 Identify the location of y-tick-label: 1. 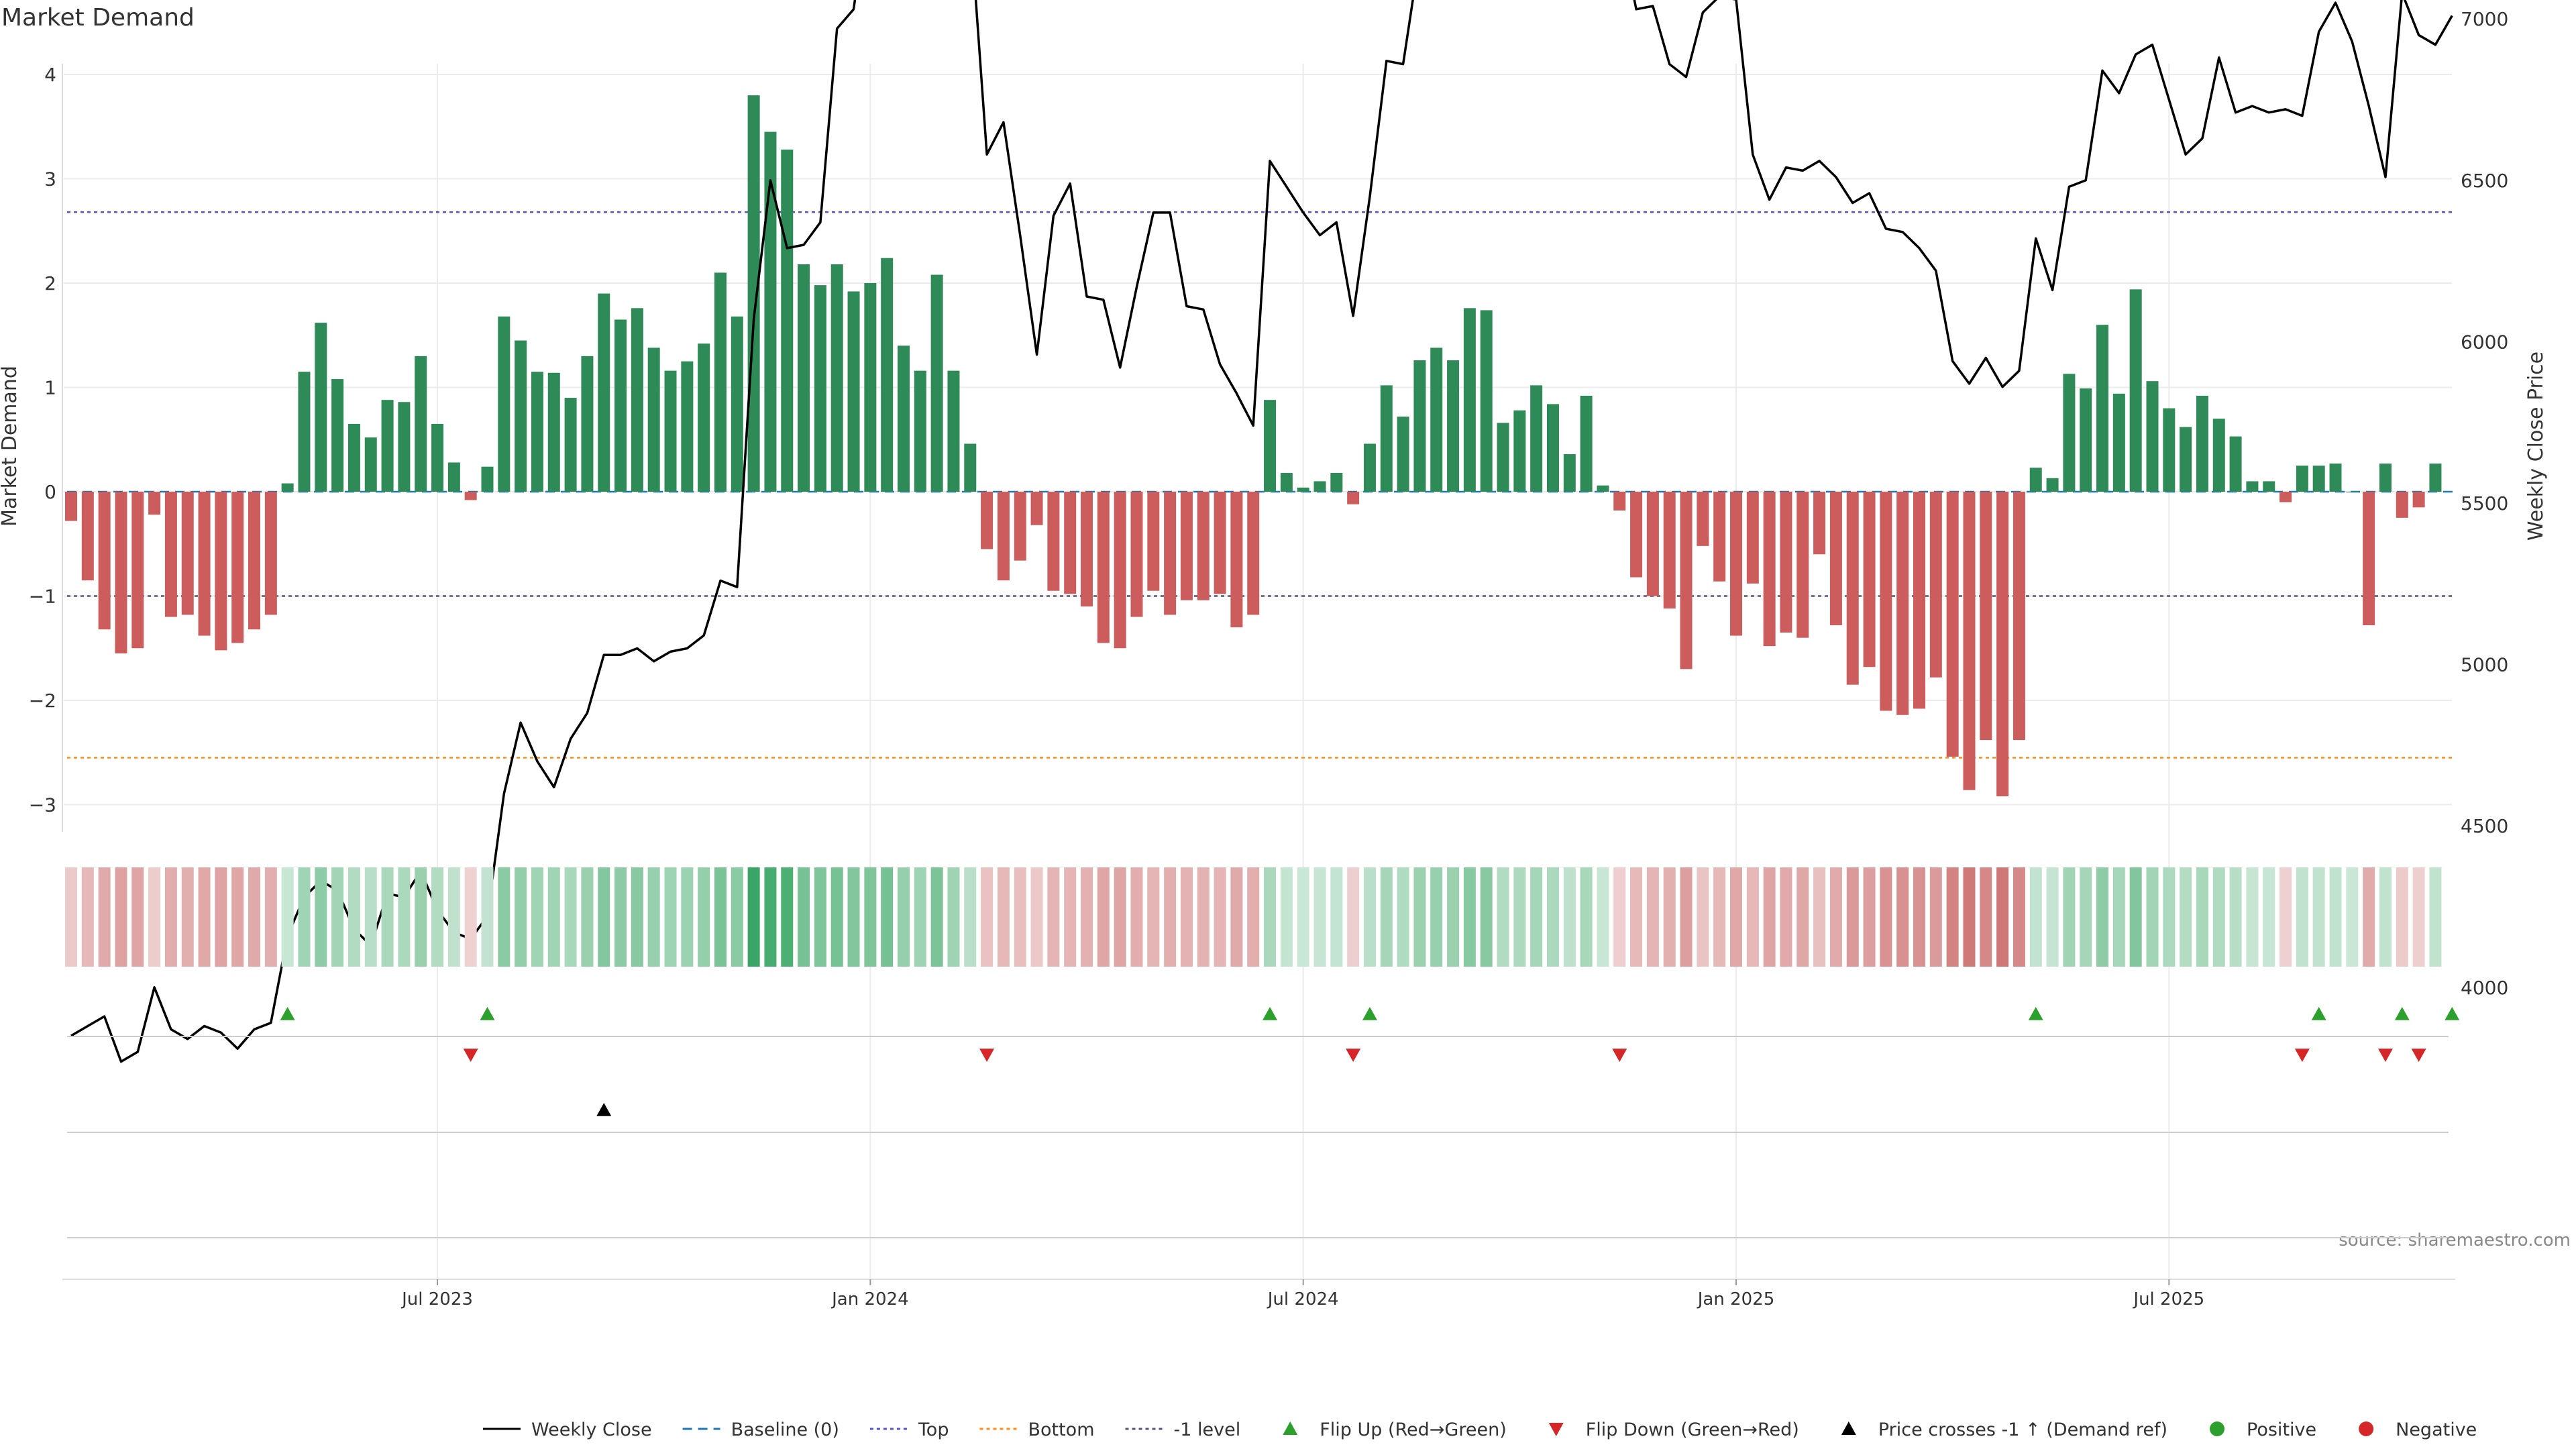
(50, 388).